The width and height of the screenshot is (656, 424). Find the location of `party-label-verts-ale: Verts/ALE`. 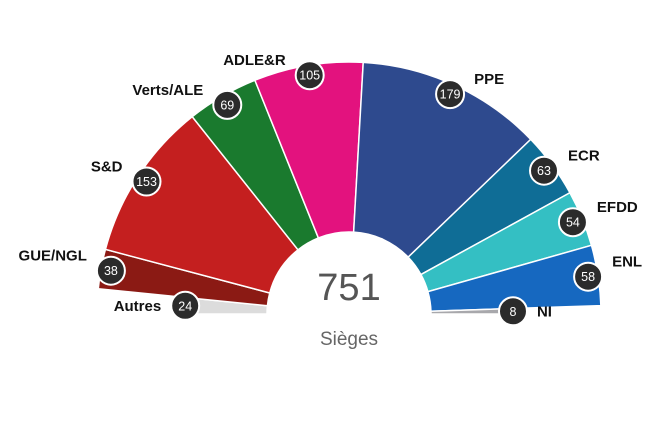

party-label-verts-ale: Verts/ALE is located at coordinates (167, 90).